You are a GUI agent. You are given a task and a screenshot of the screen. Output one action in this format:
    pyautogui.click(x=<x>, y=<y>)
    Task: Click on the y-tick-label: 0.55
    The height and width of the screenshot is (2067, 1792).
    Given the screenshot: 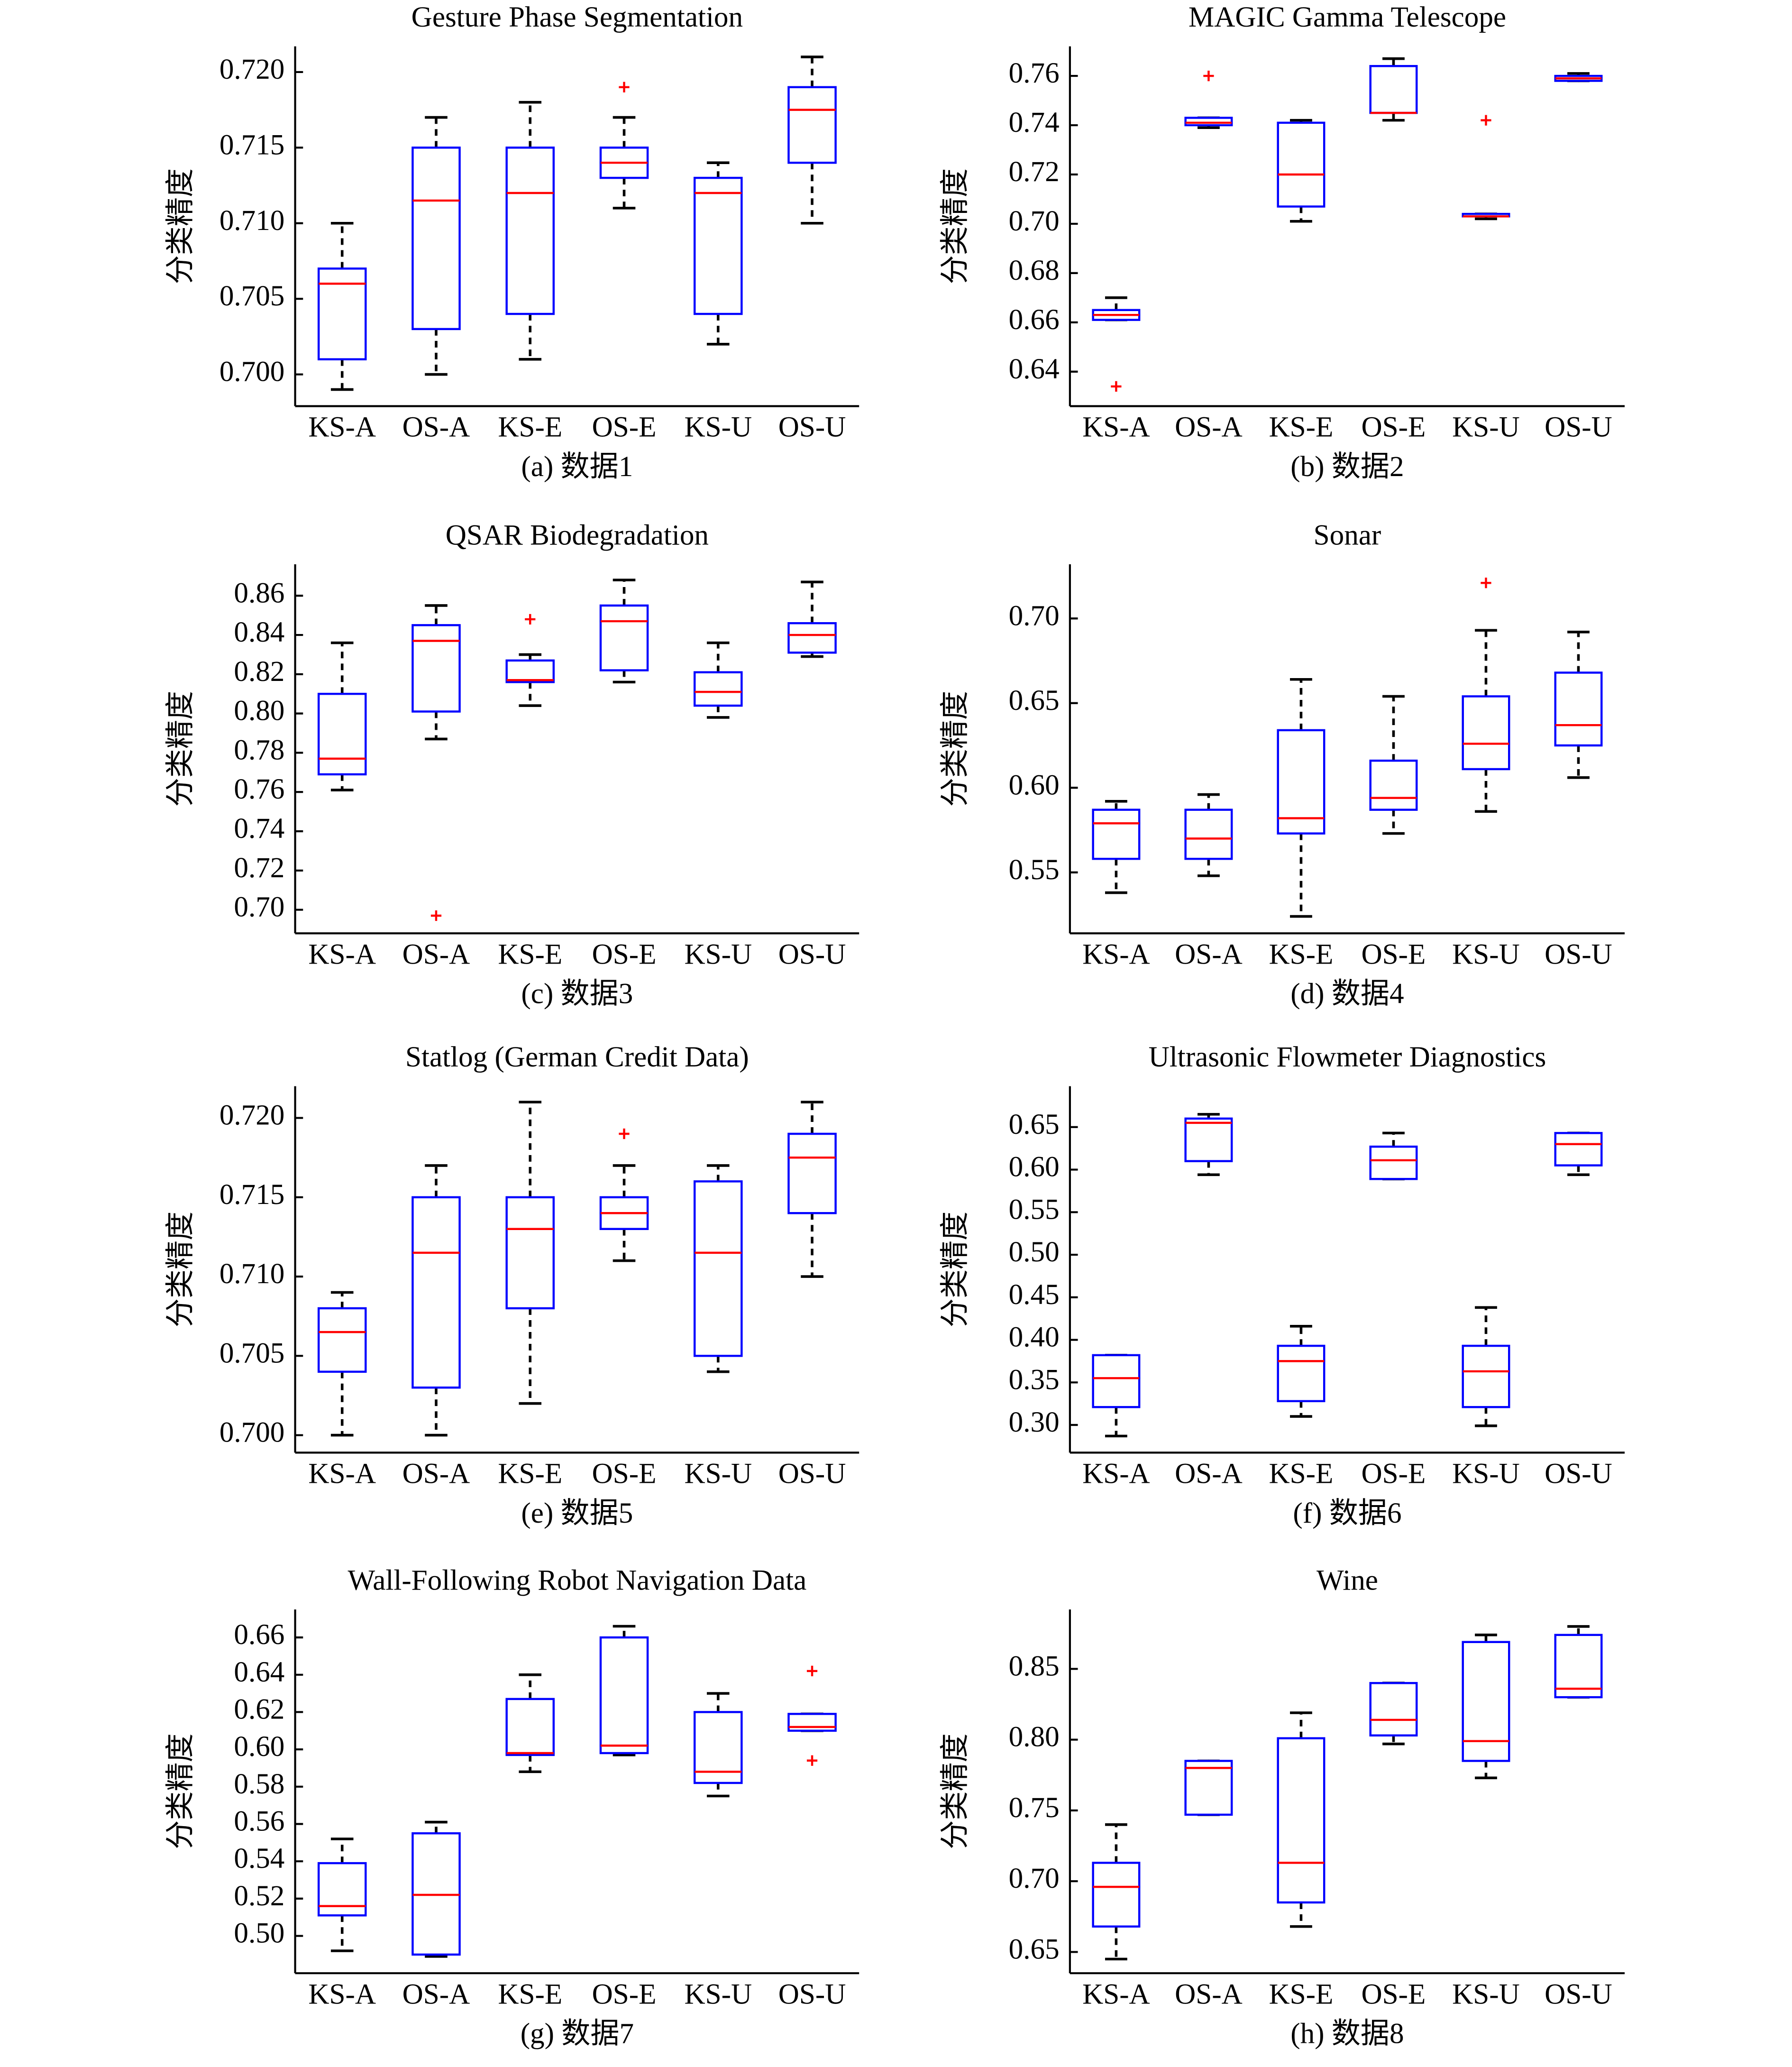 What is the action you would take?
    pyautogui.click(x=1034, y=1209)
    